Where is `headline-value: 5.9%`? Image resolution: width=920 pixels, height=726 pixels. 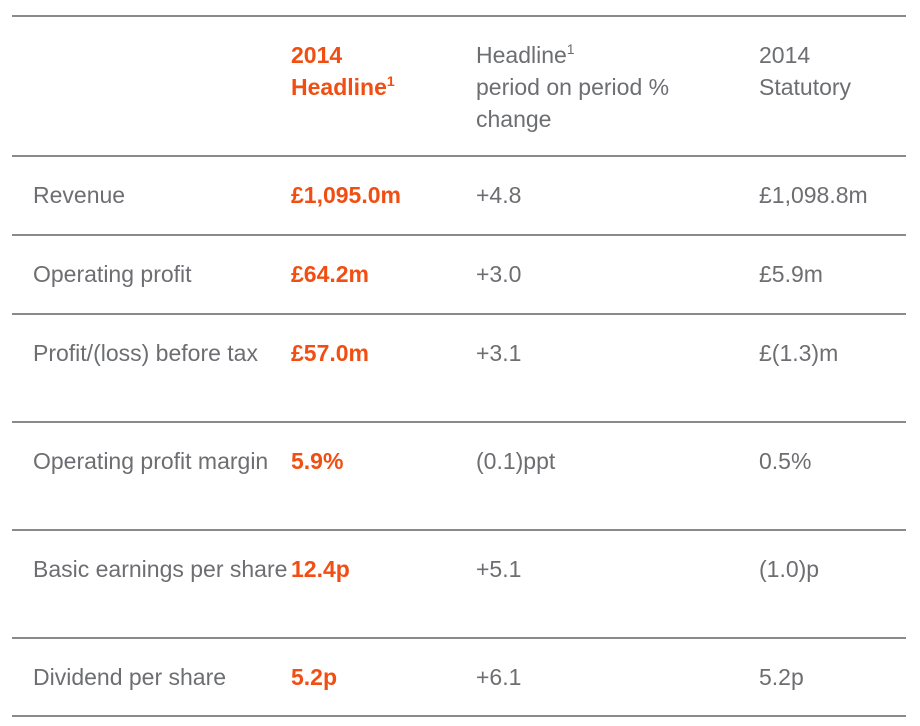 headline-value: 5.9% is located at coordinates (383, 475).